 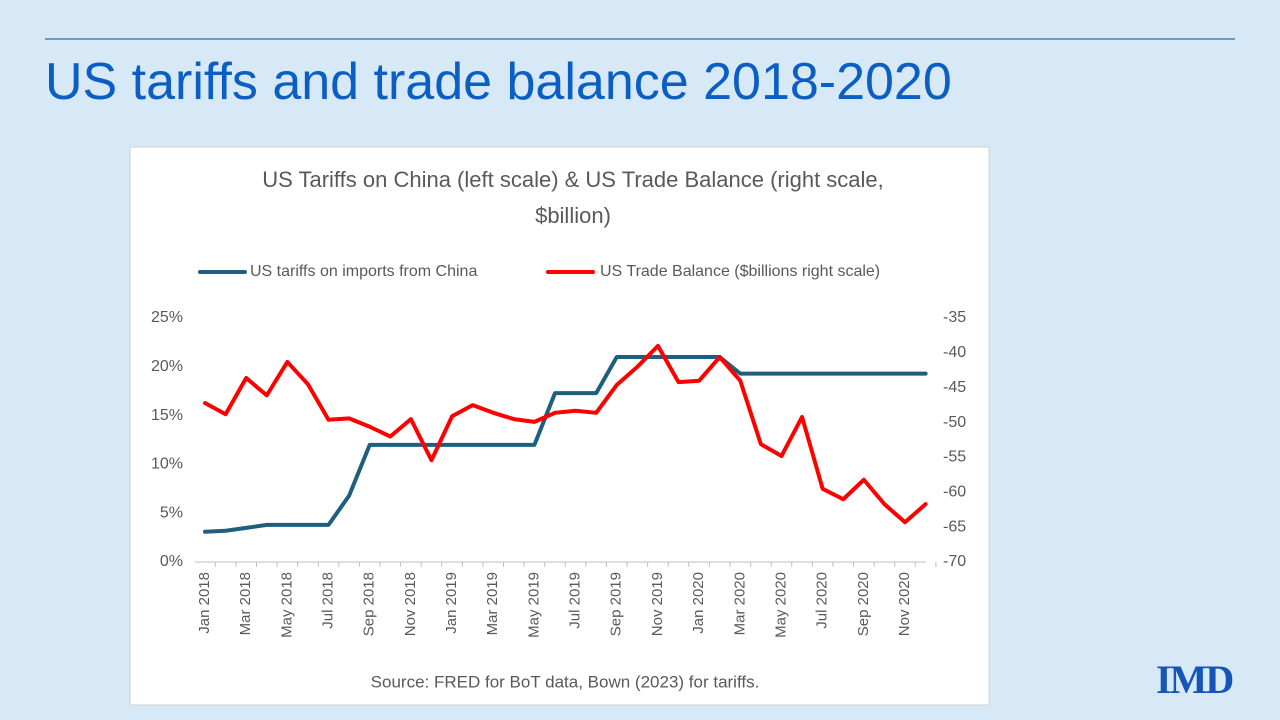 What do you see at coordinates (410, 604) in the screenshot?
I see `x-tick-label: Nov 2018` at bounding box center [410, 604].